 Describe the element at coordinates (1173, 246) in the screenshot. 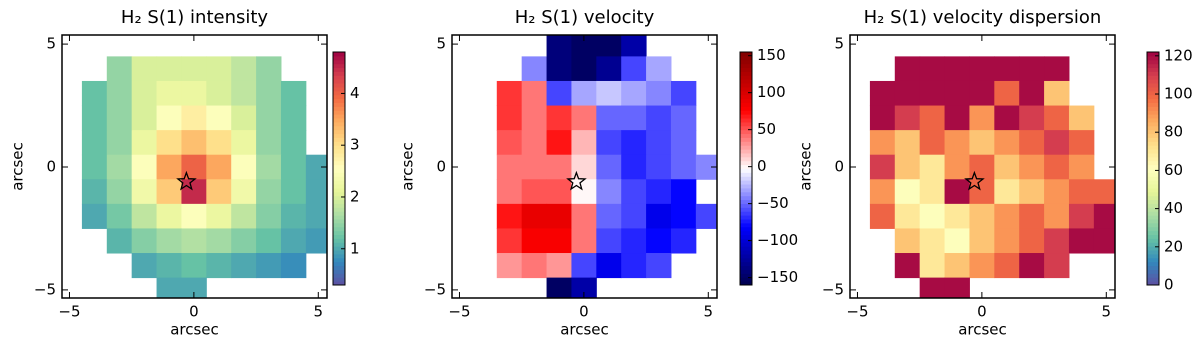

I see `colorbar-tick-label: 20` at that location.